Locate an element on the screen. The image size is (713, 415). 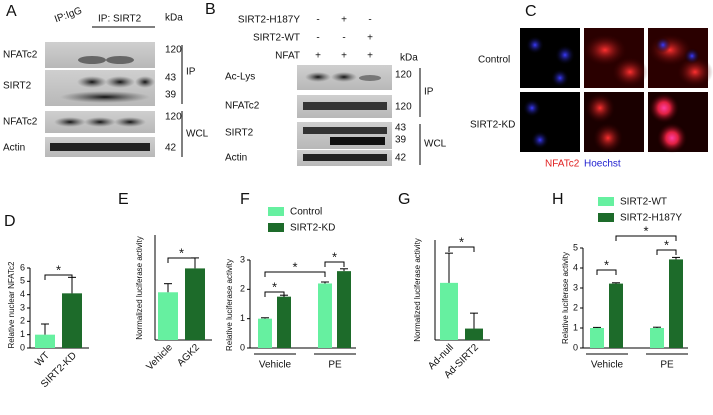
panel-letter: D is located at coordinates (10, 221).